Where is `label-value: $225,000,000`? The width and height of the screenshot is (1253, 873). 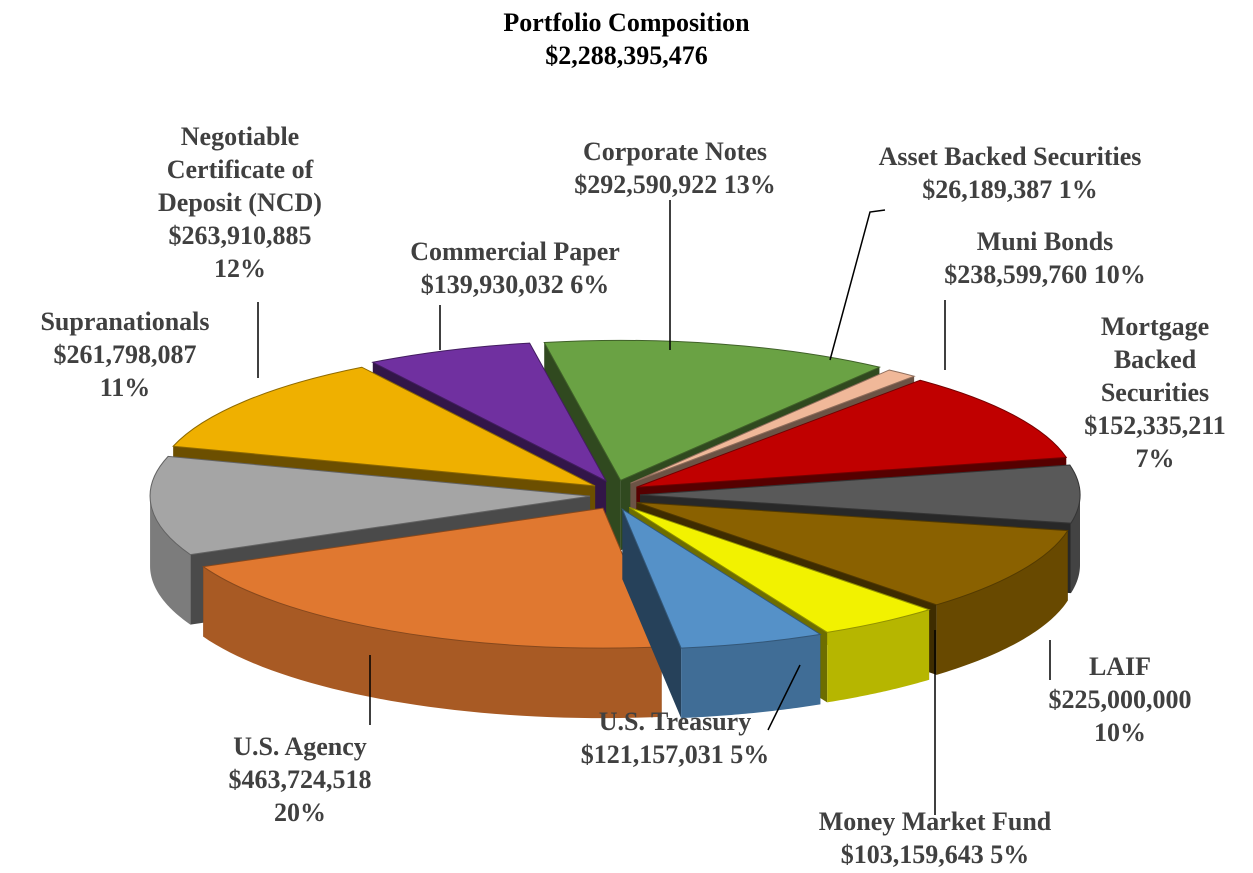
label-value: $225,000,000 is located at coordinates (1120, 699).